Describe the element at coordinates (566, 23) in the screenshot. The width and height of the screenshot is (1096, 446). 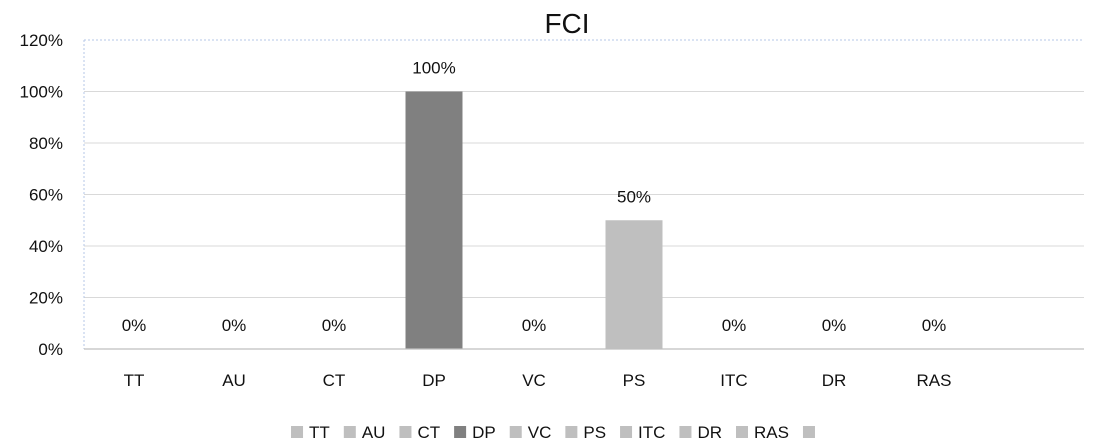
I see `chart-title: FCI` at that location.